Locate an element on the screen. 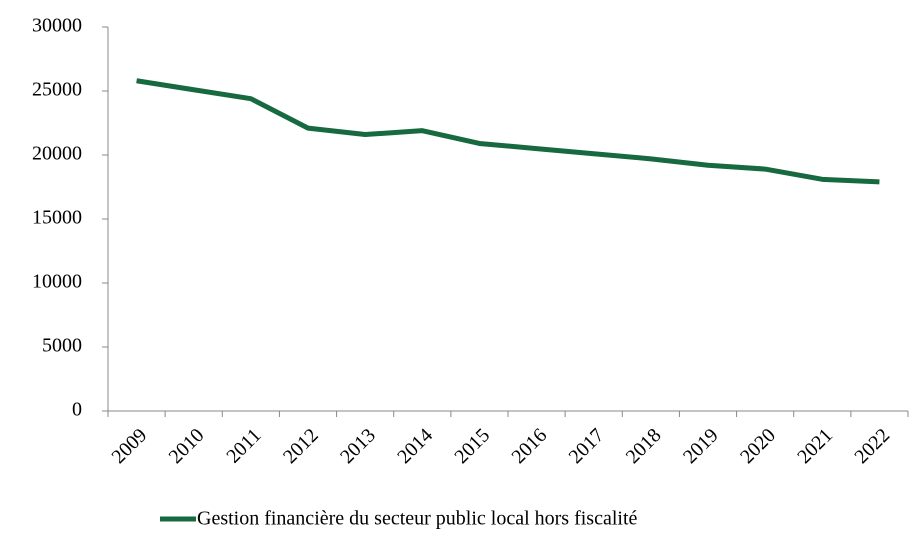 The width and height of the screenshot is (913, 547). x-tick-label: 2016 is located at coordinates (530, 446).